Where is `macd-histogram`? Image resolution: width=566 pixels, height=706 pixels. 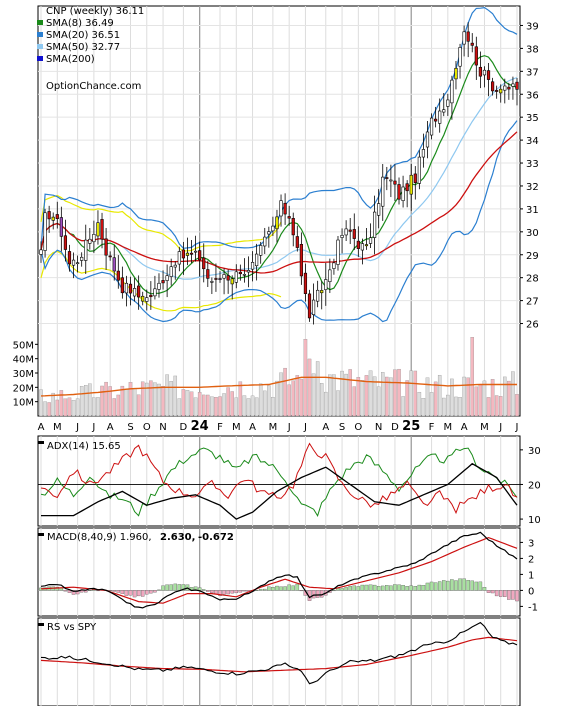
macd-histogram is located at coordinates (279, 590).